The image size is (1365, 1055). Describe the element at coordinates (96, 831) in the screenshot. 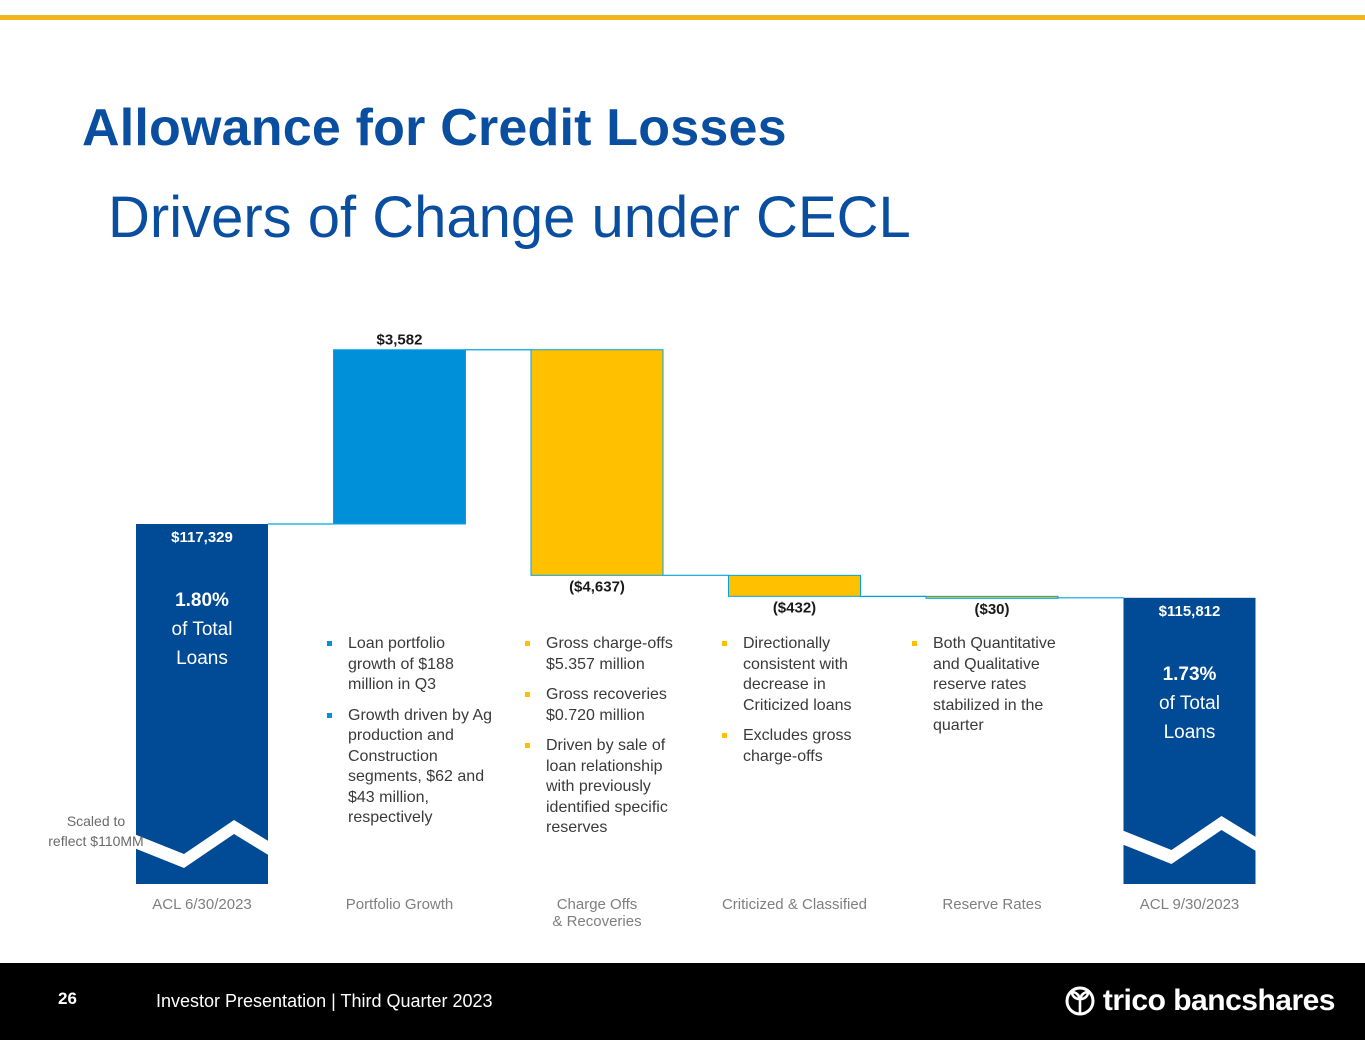

I see `axis-break-note: Scaled to reflect $110MM` at that location.